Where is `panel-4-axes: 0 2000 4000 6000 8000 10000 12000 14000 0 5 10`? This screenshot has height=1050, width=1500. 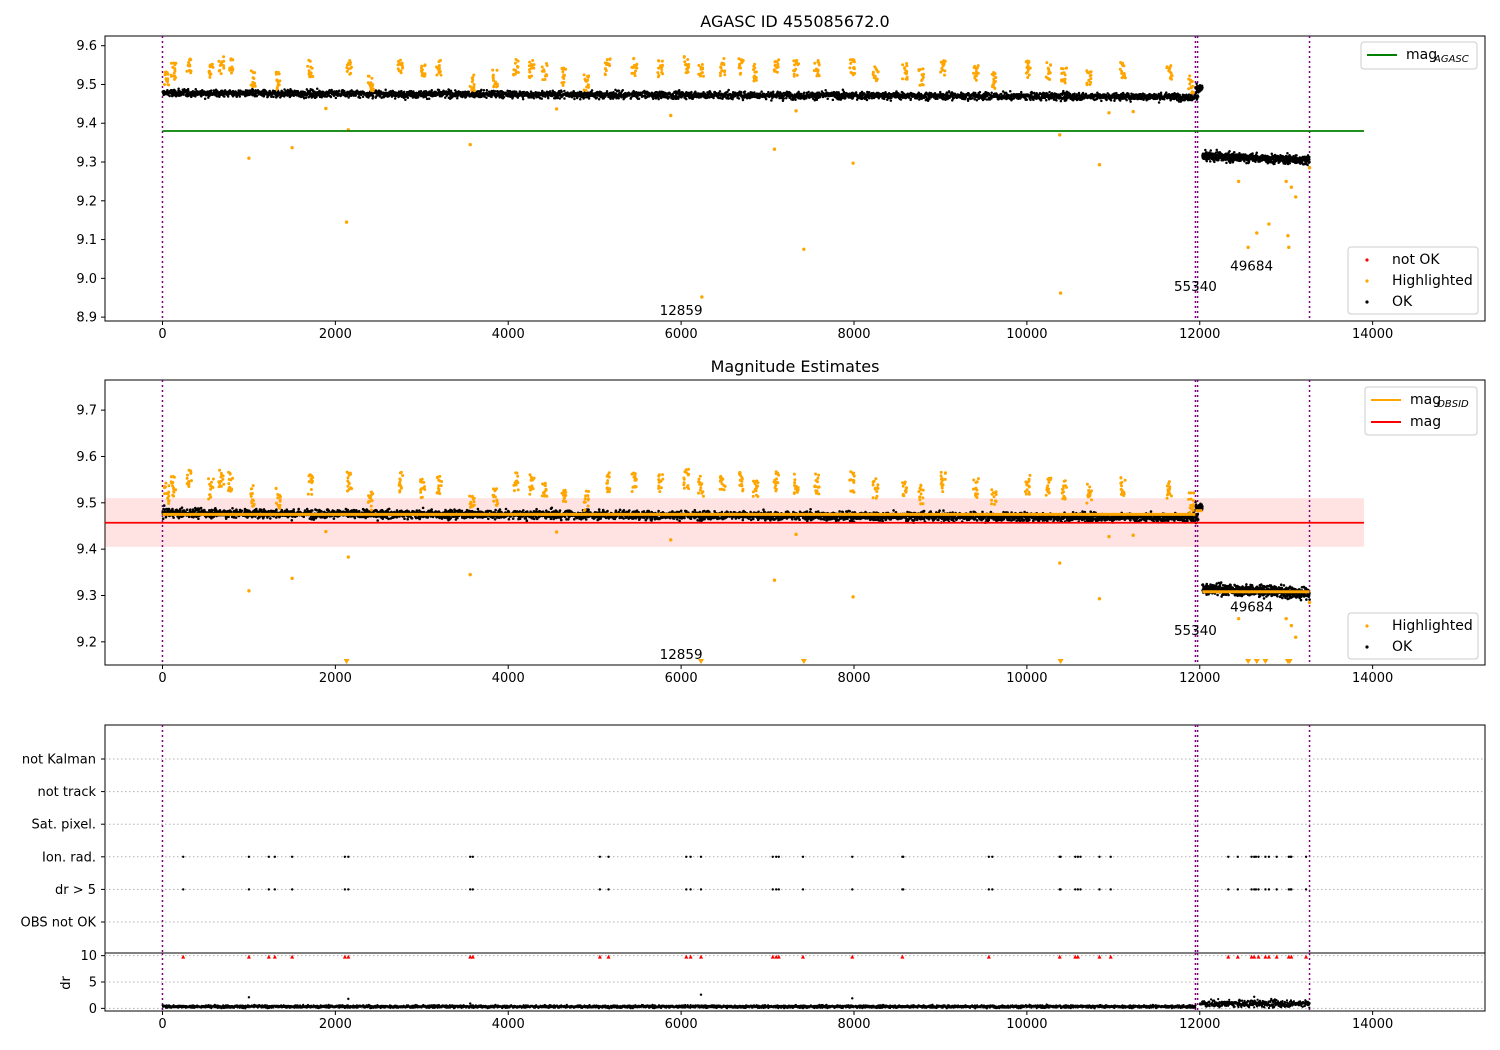
panel-4-axes: 0 2000 4000 6000 8000 10000 12000 14000 0 5 10 is located at coordinates (782, 990).